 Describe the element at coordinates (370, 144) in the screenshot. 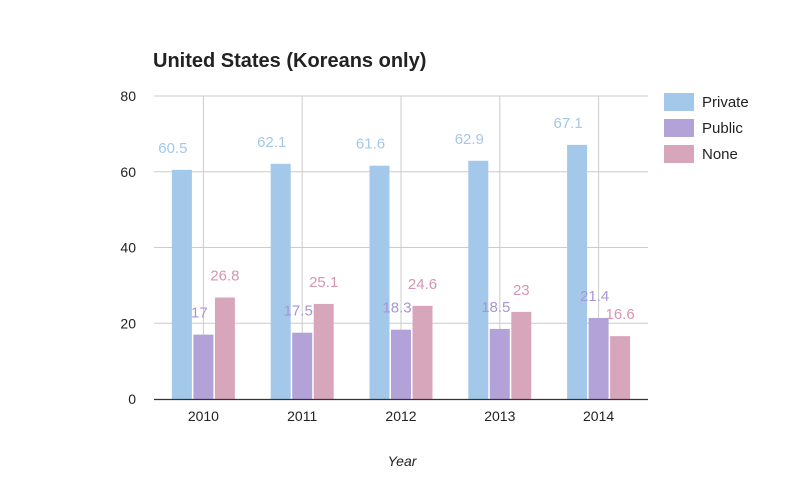

I see `data-label: 61.6` at that location.